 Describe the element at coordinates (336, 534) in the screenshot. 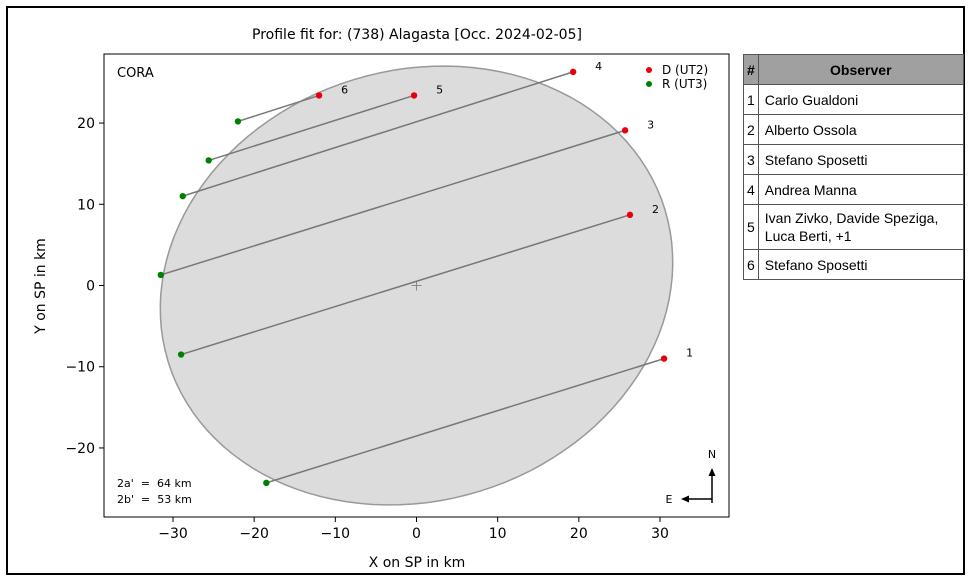

I see `x-tick-label: −10` at that location.